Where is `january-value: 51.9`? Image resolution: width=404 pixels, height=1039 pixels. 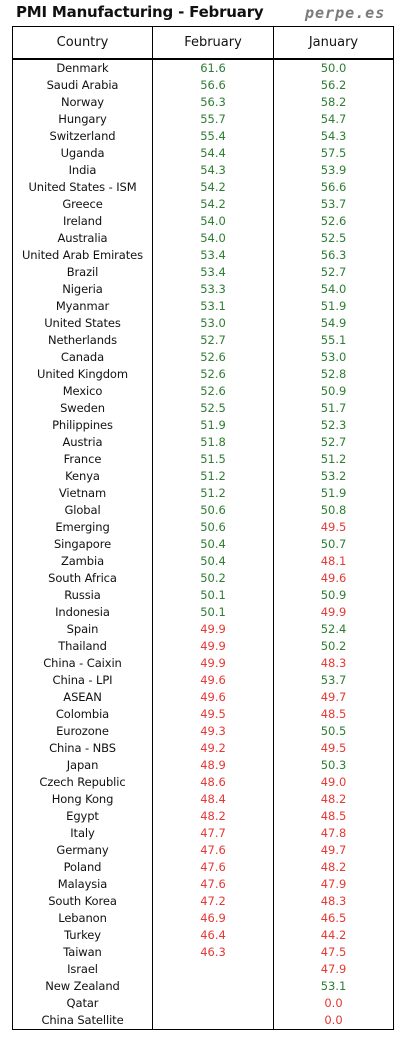
january-value: 51.9 is located at coordinates (333, 306).